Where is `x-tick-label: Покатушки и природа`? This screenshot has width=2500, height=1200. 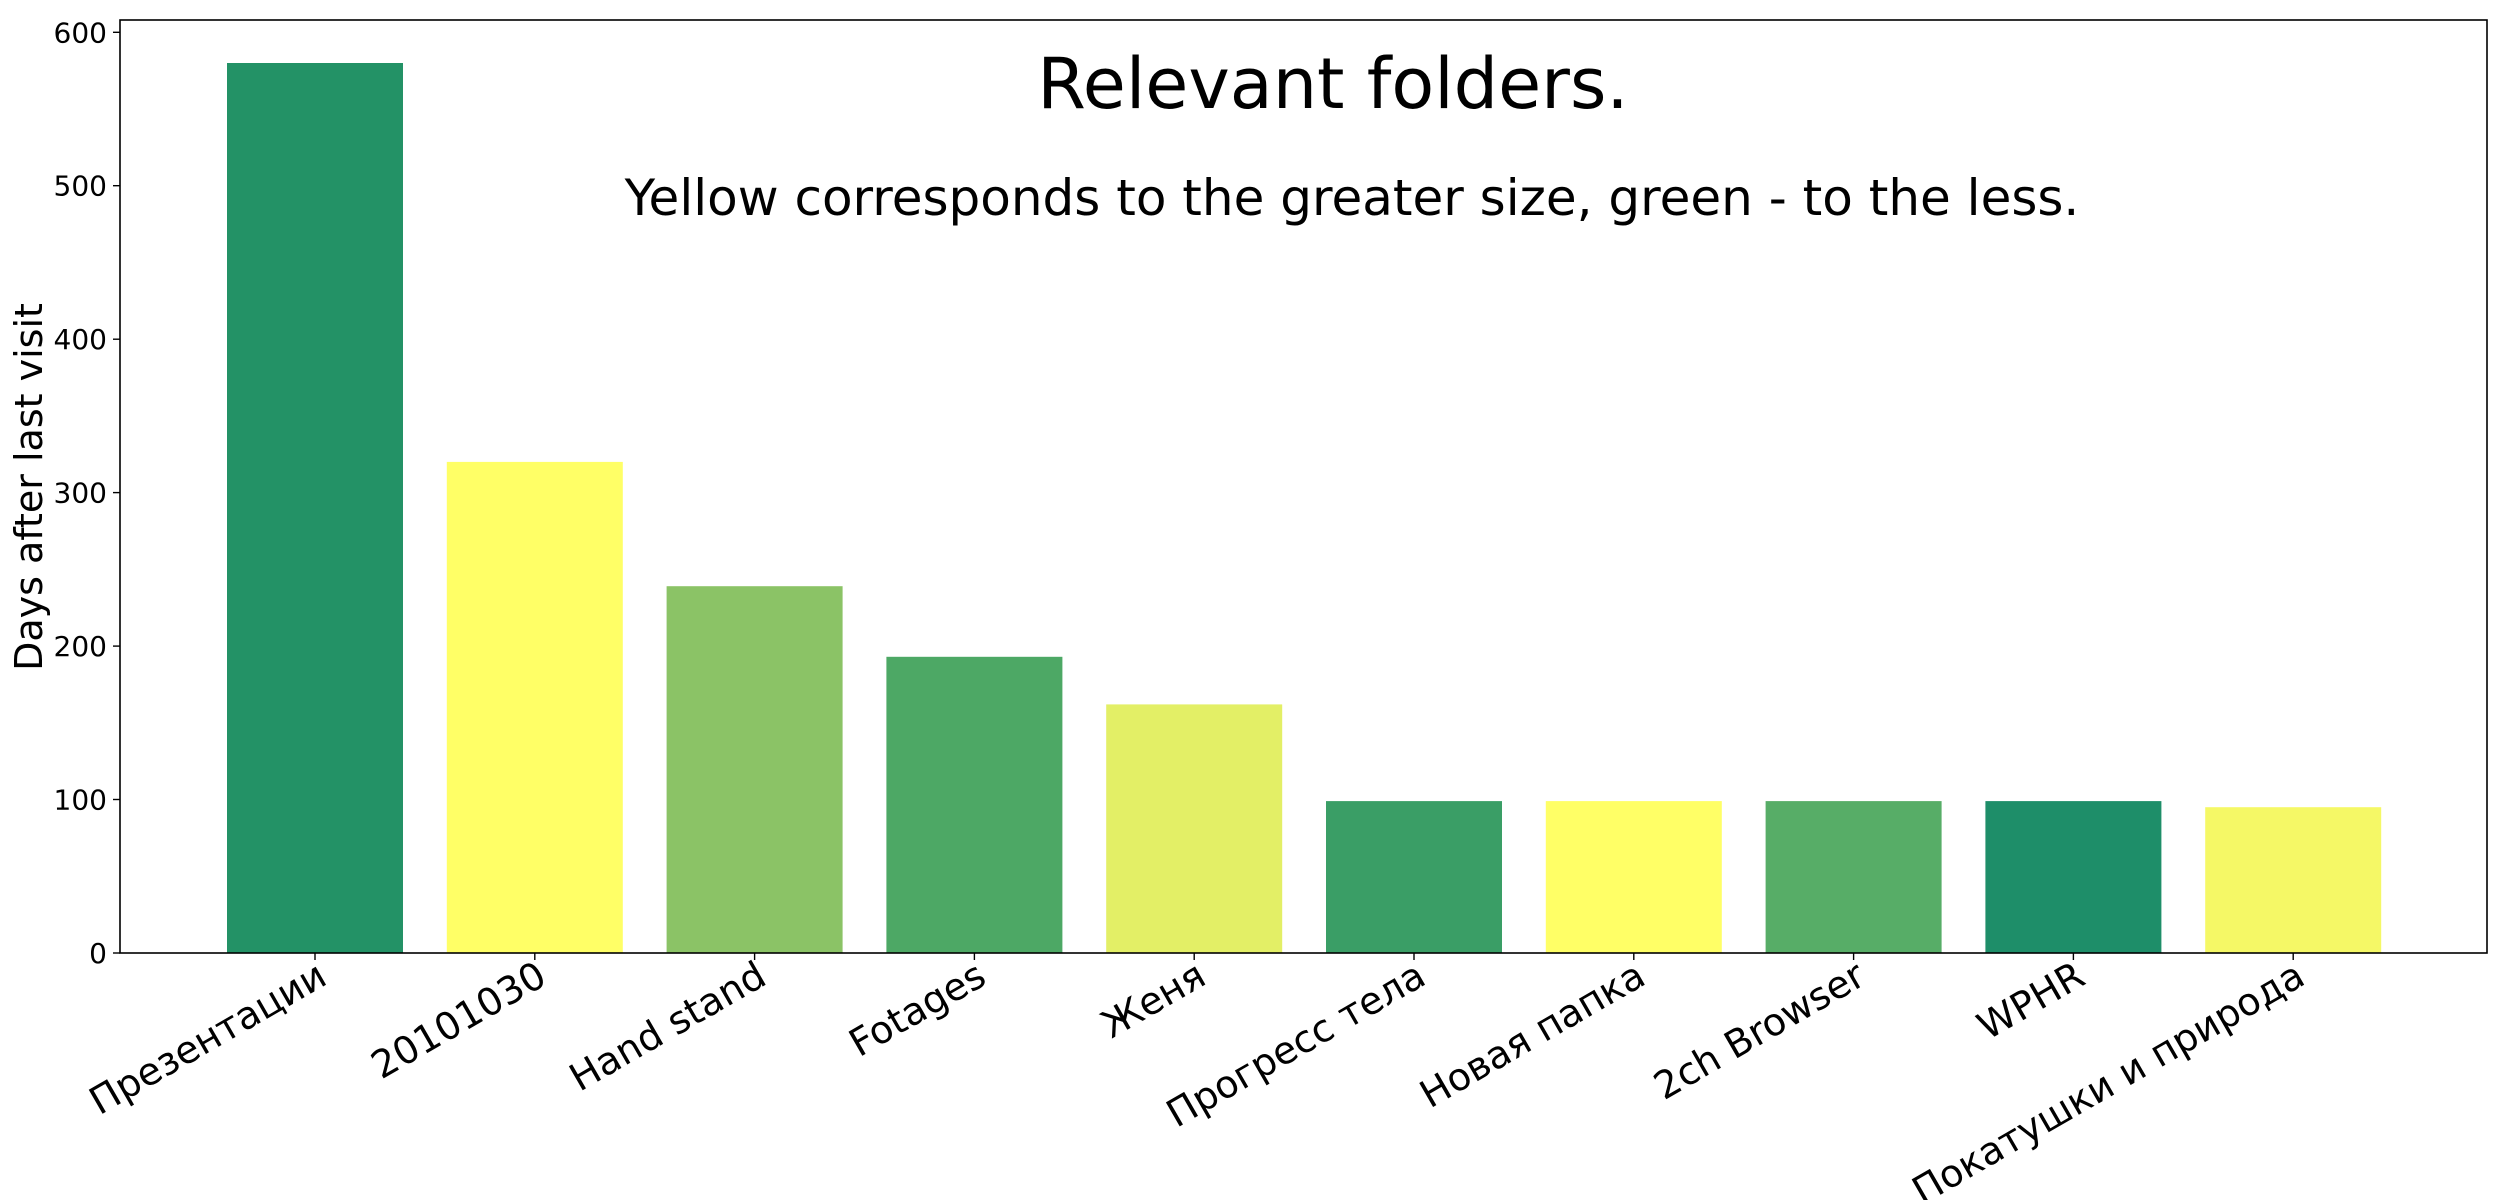 x-tick-label: Покатушки и природа is located at coordinates (2108, 1076).